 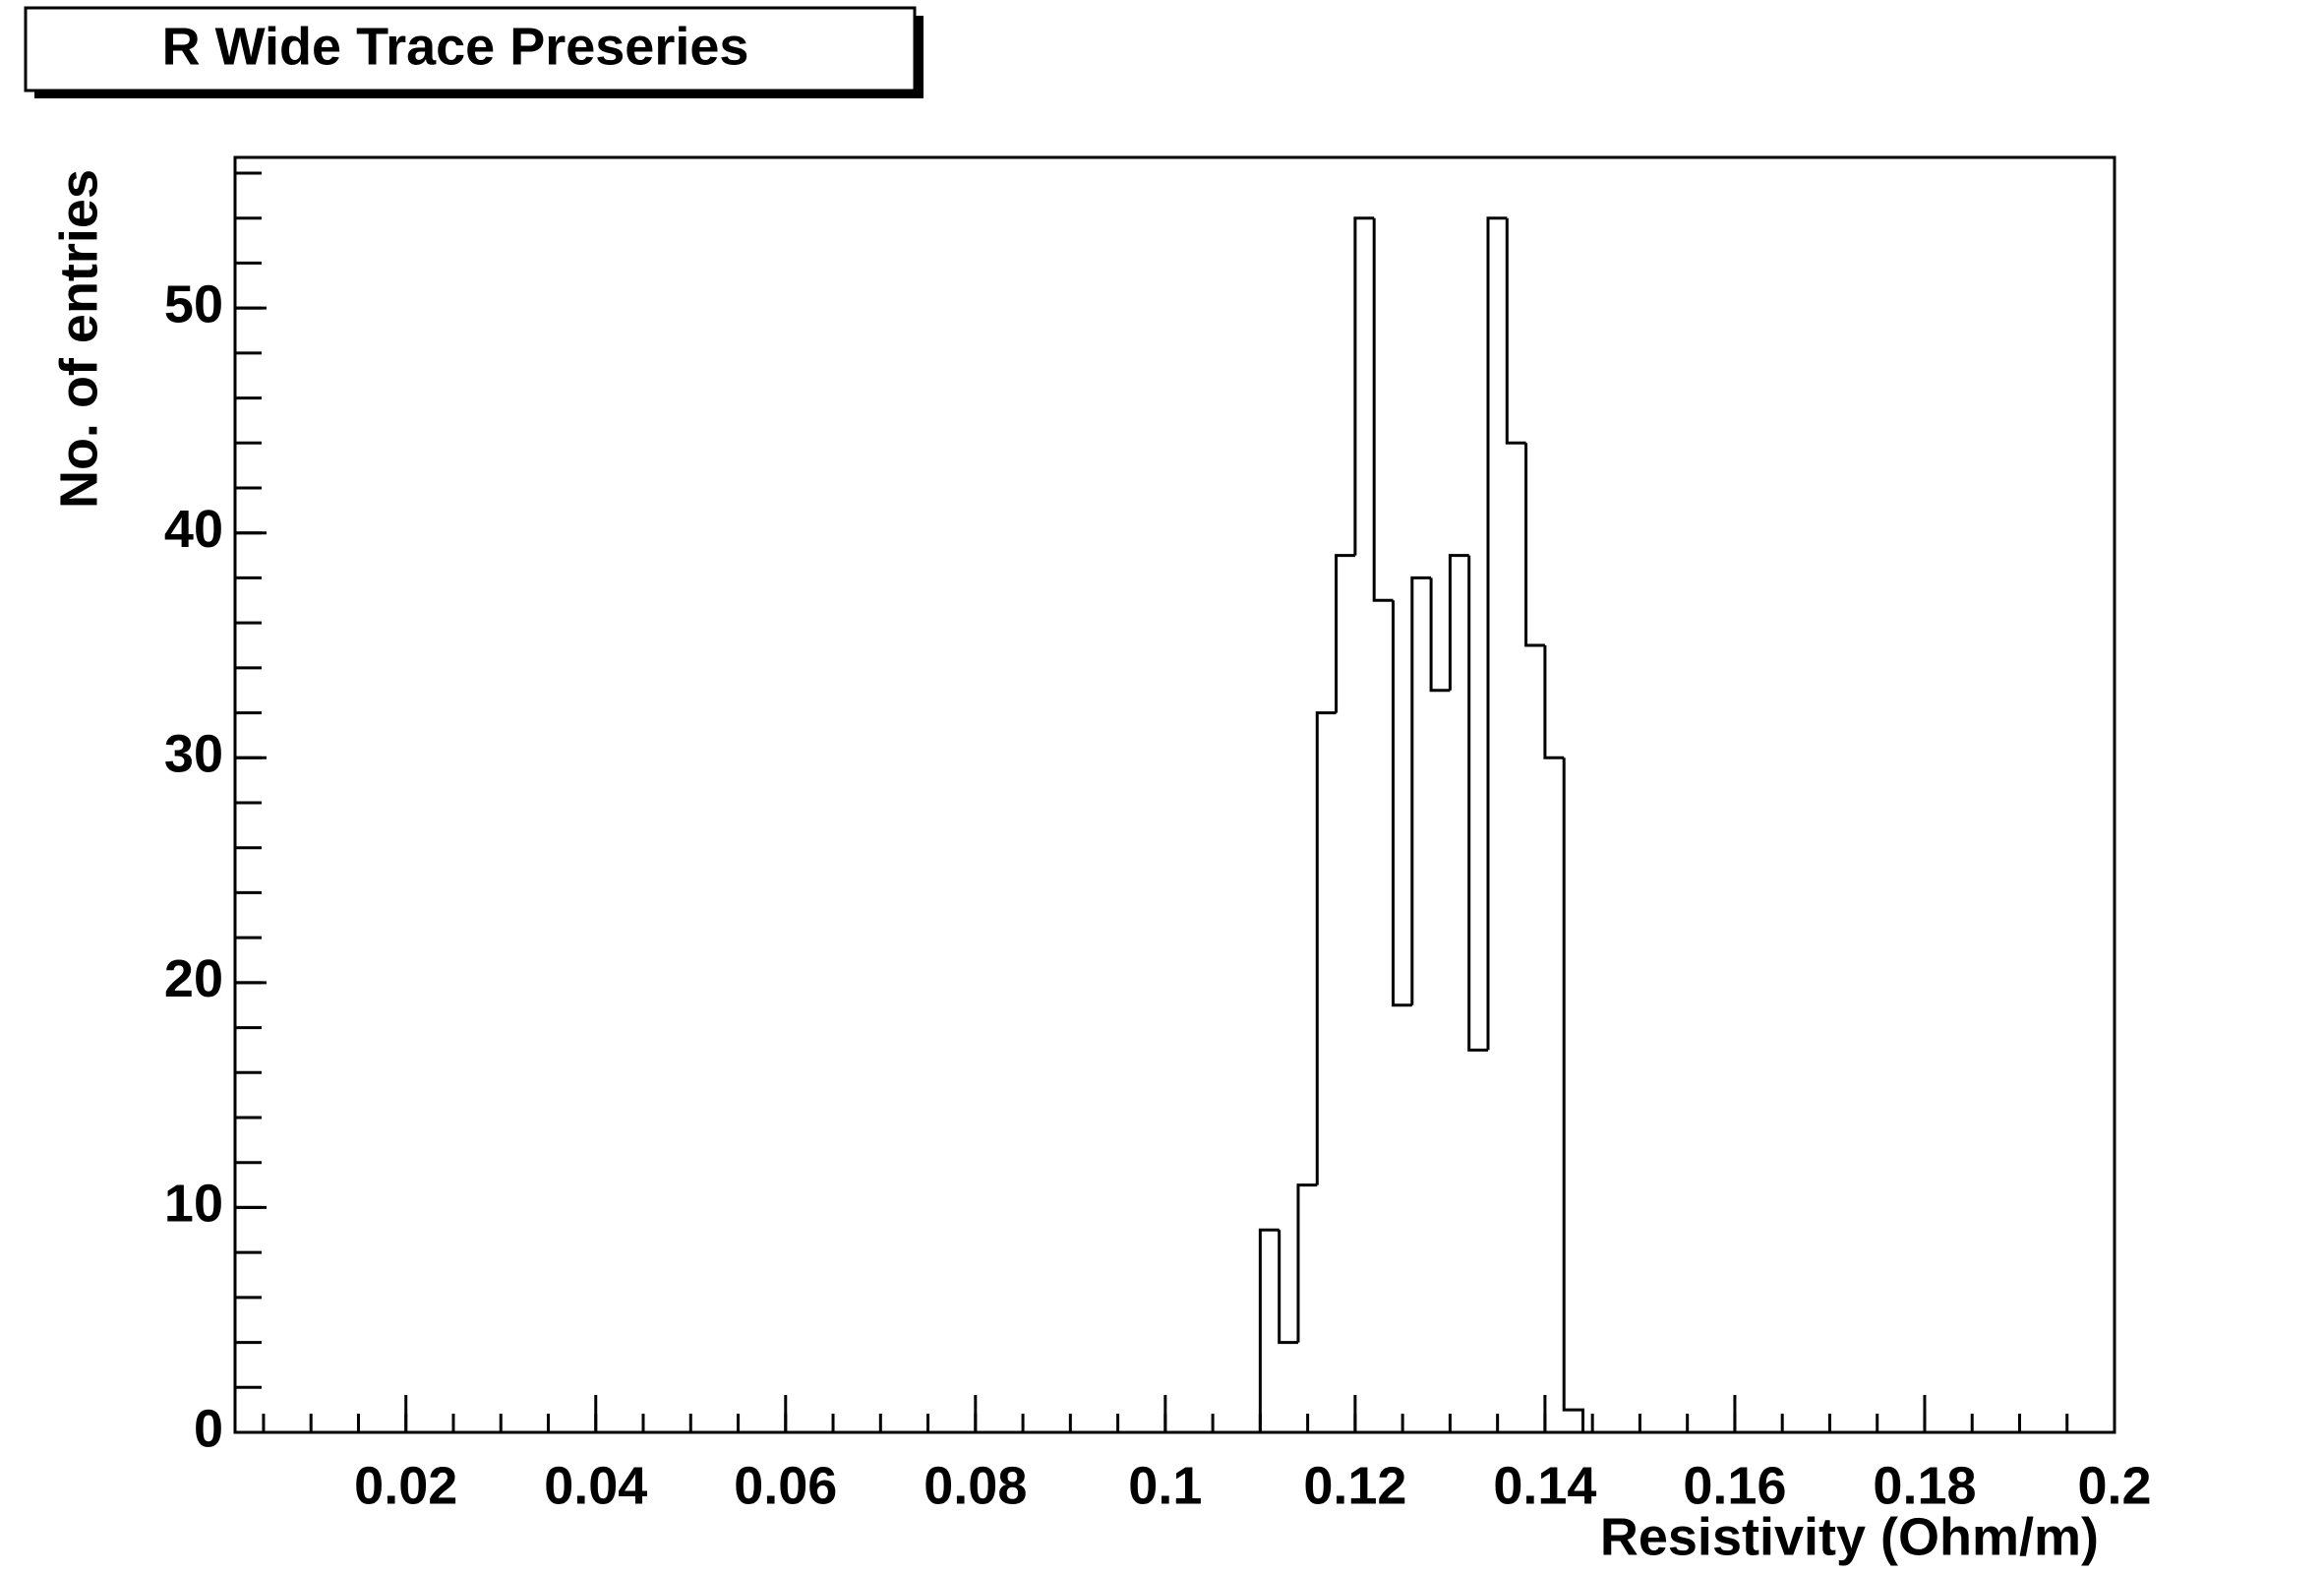 I want to click on x-axis-label: Resistivity (Ohm/m), so click(x=1849, y=1537).